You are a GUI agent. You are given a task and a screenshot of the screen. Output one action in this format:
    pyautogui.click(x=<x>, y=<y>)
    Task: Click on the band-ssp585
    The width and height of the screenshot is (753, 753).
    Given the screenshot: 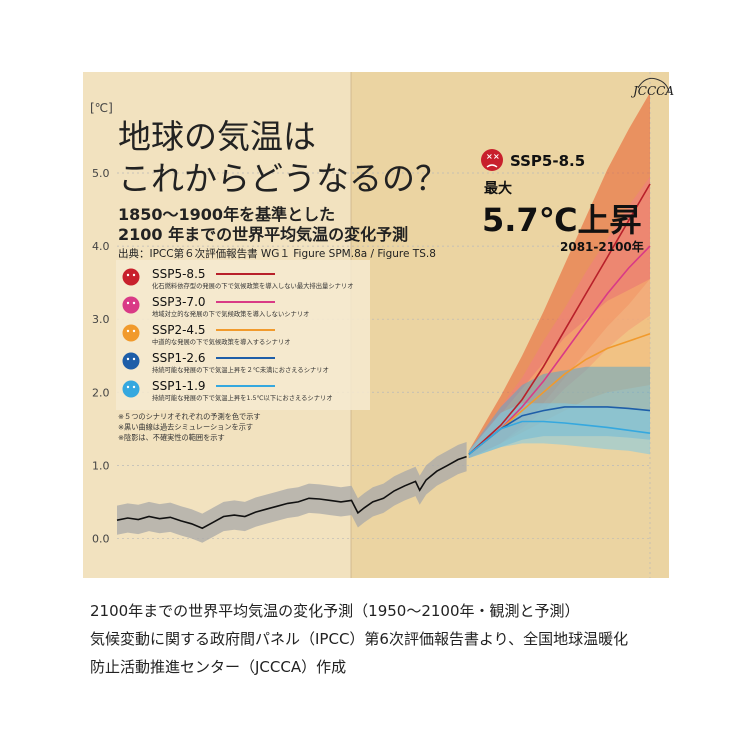 What is the action you would take?
    pyautogui.click(x=559, y=275)
    